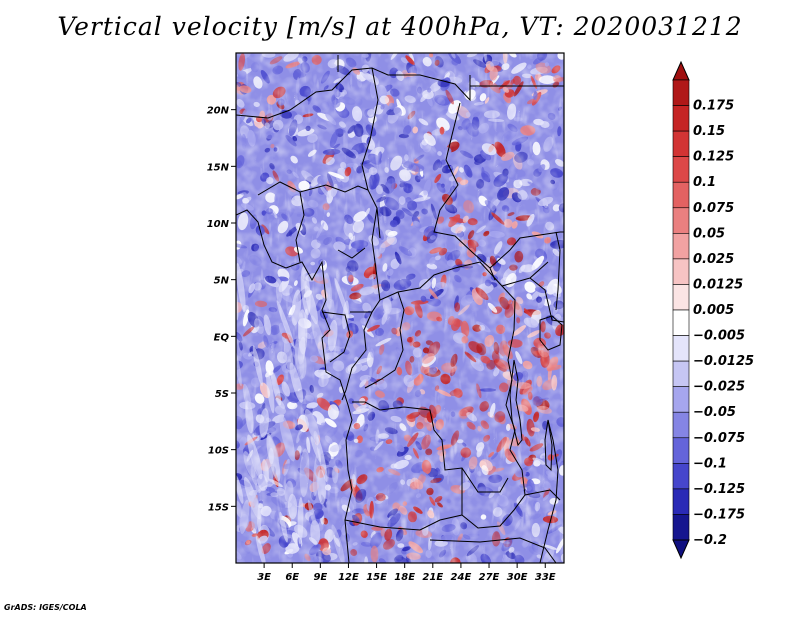 This screenshot has width=800, height=618. I want to click on colorbar-bottom-arrow, so click(681, 549).